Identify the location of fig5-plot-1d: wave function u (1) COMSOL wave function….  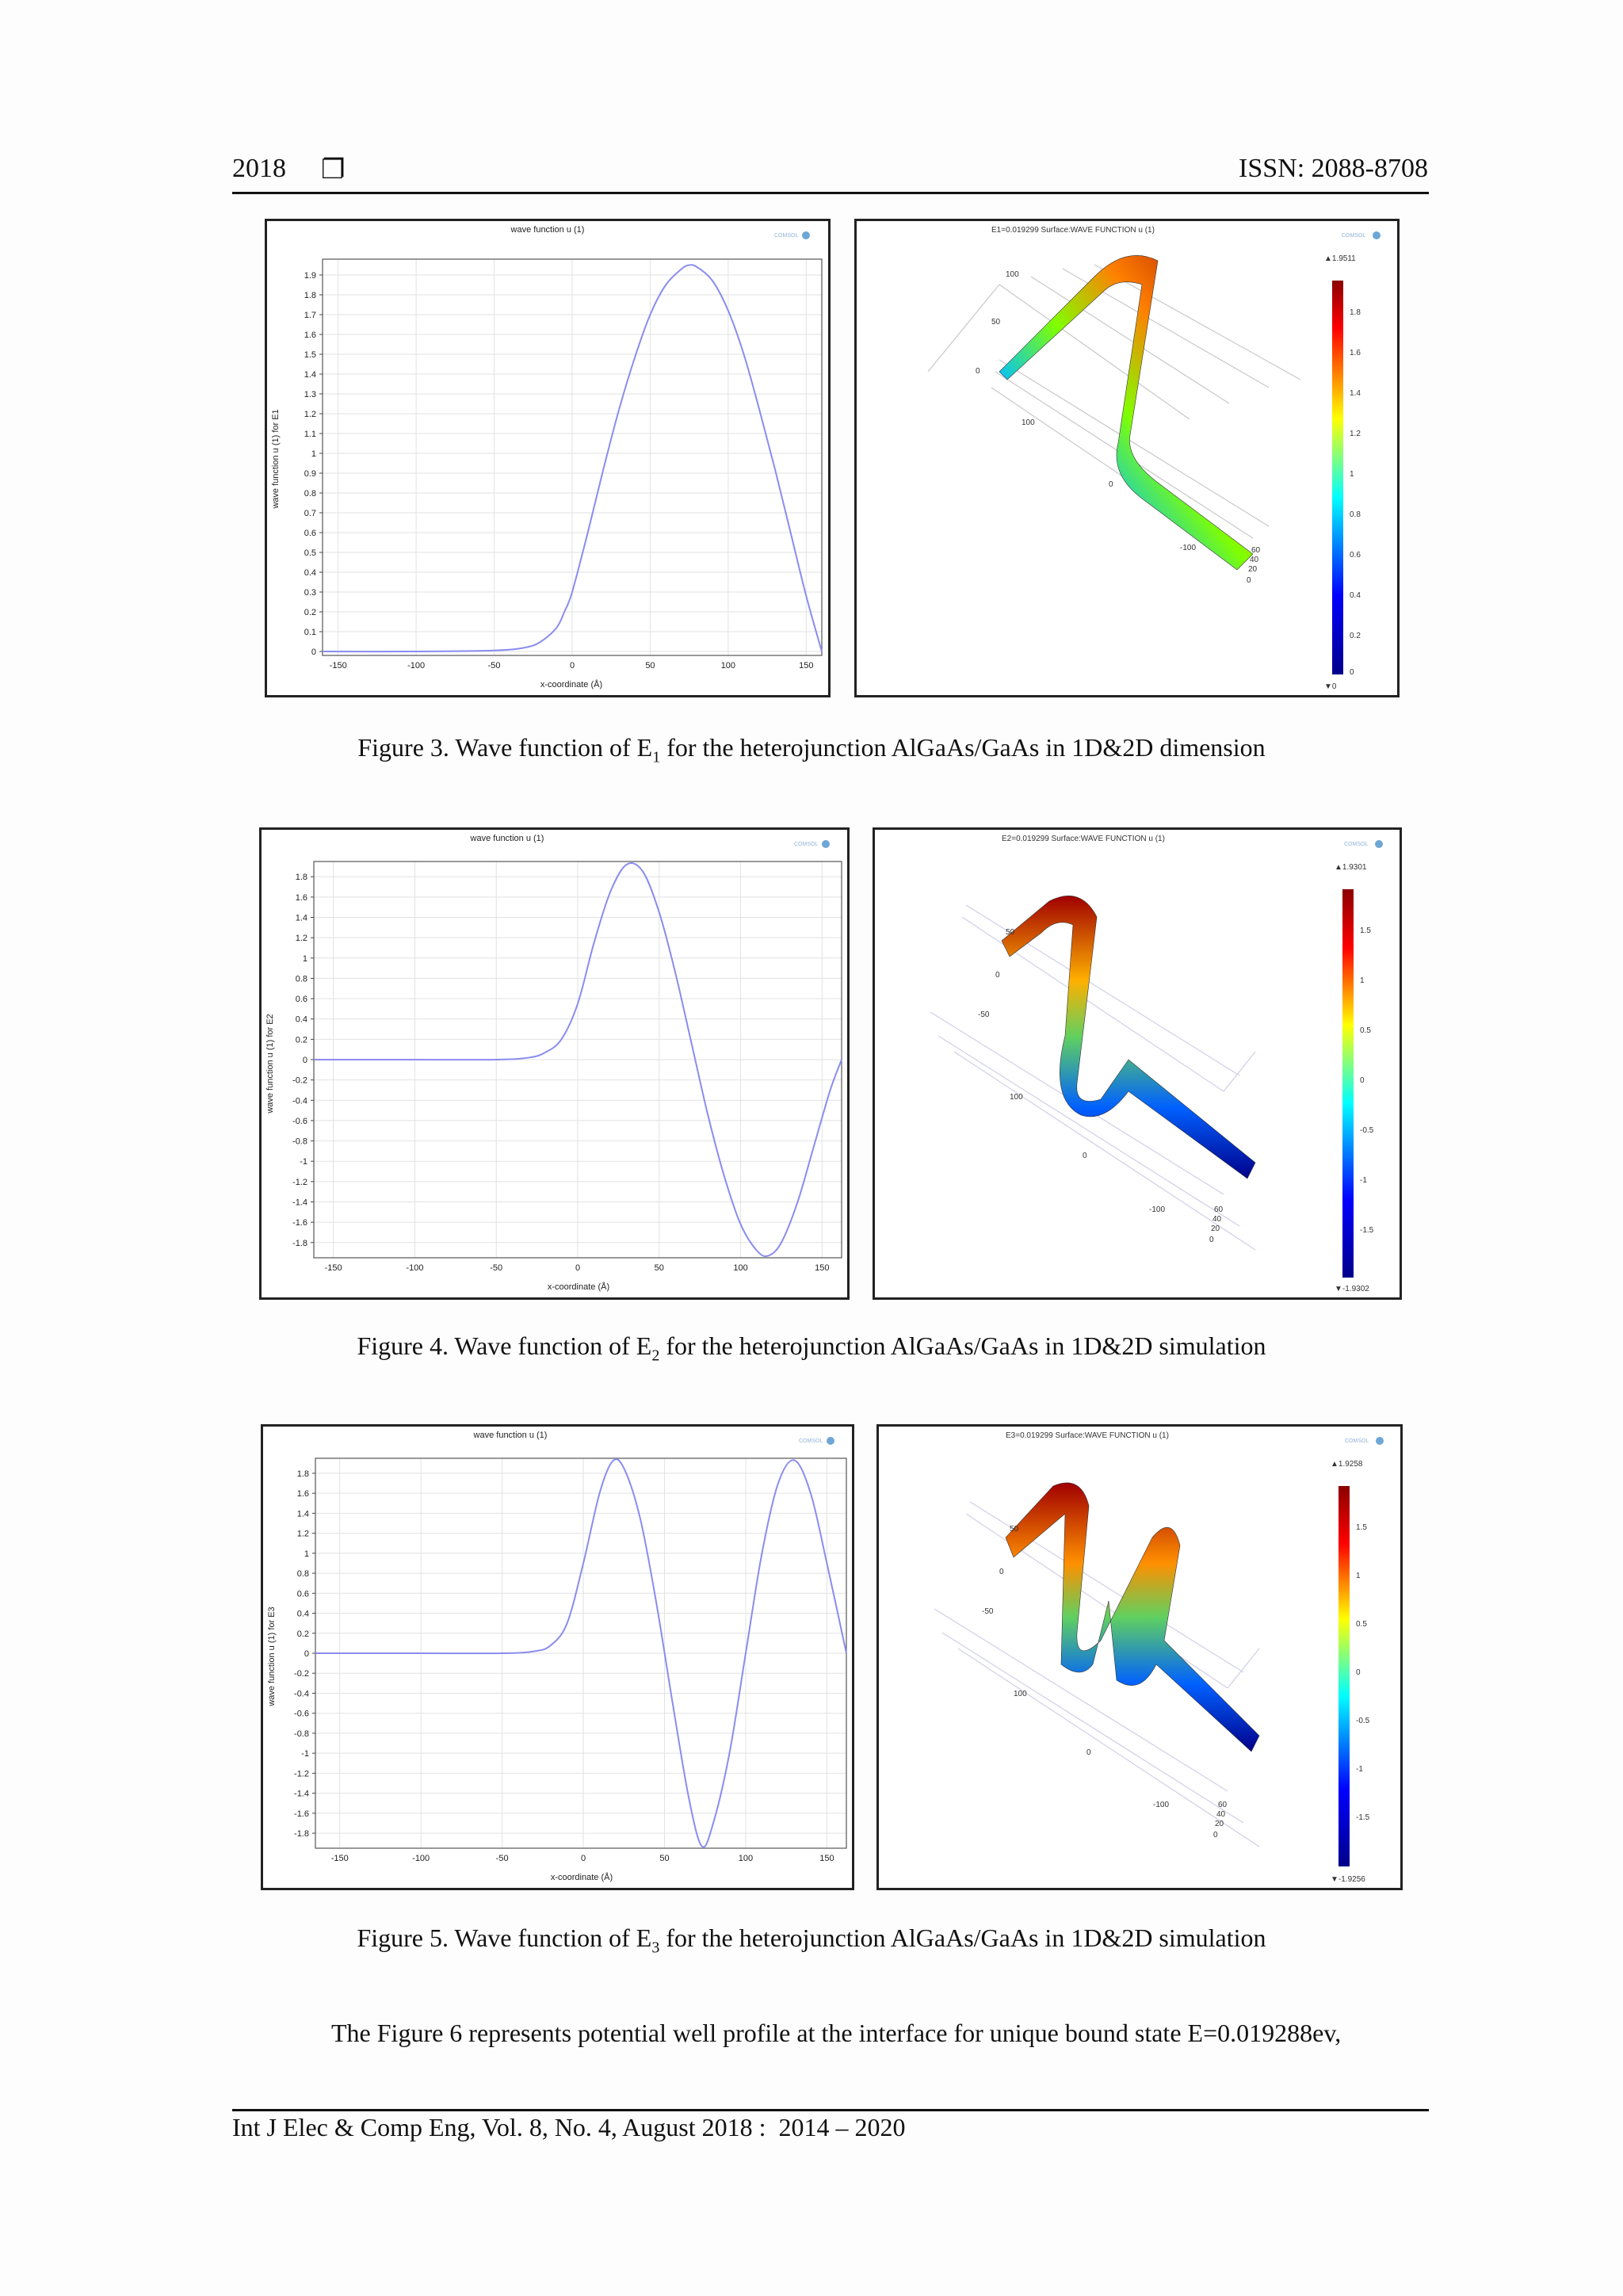
(557, 1656).